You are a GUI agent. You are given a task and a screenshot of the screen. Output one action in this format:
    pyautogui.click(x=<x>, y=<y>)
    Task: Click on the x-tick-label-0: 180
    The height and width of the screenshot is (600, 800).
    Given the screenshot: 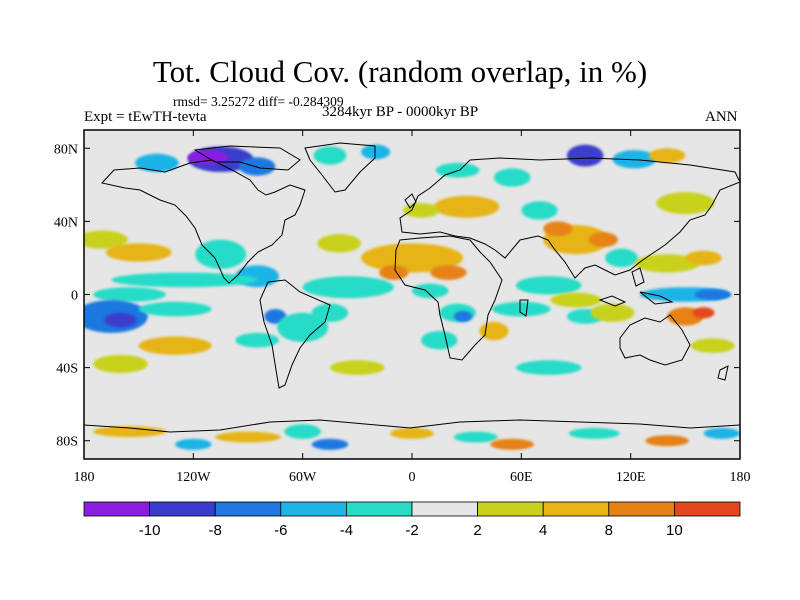 What is the action you would take?
    pyautogui.click(x=84, y=477)
    